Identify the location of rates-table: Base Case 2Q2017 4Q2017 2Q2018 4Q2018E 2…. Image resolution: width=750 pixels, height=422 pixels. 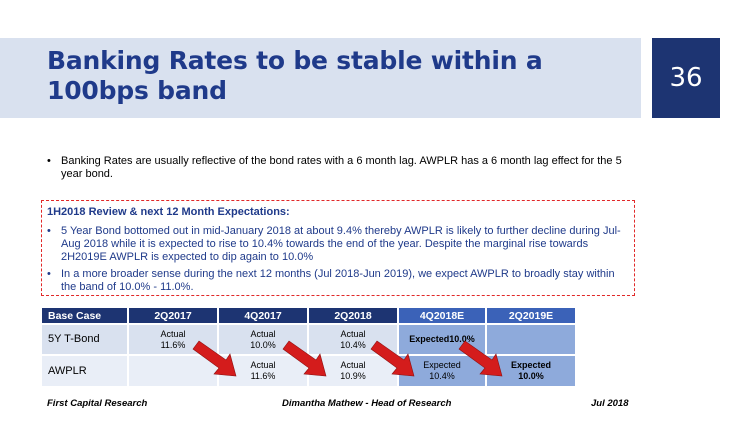
(309, 347).